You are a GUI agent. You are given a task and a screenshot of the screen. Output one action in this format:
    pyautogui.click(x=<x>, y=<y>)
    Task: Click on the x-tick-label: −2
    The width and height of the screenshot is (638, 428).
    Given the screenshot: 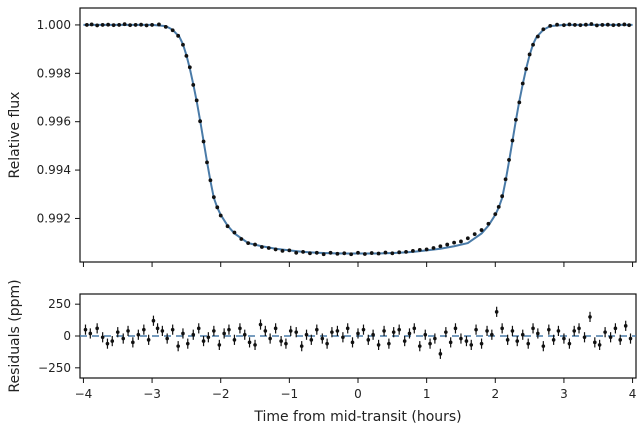 What is the action you would take?
    pyautogui.click(x=221, y=394)
    